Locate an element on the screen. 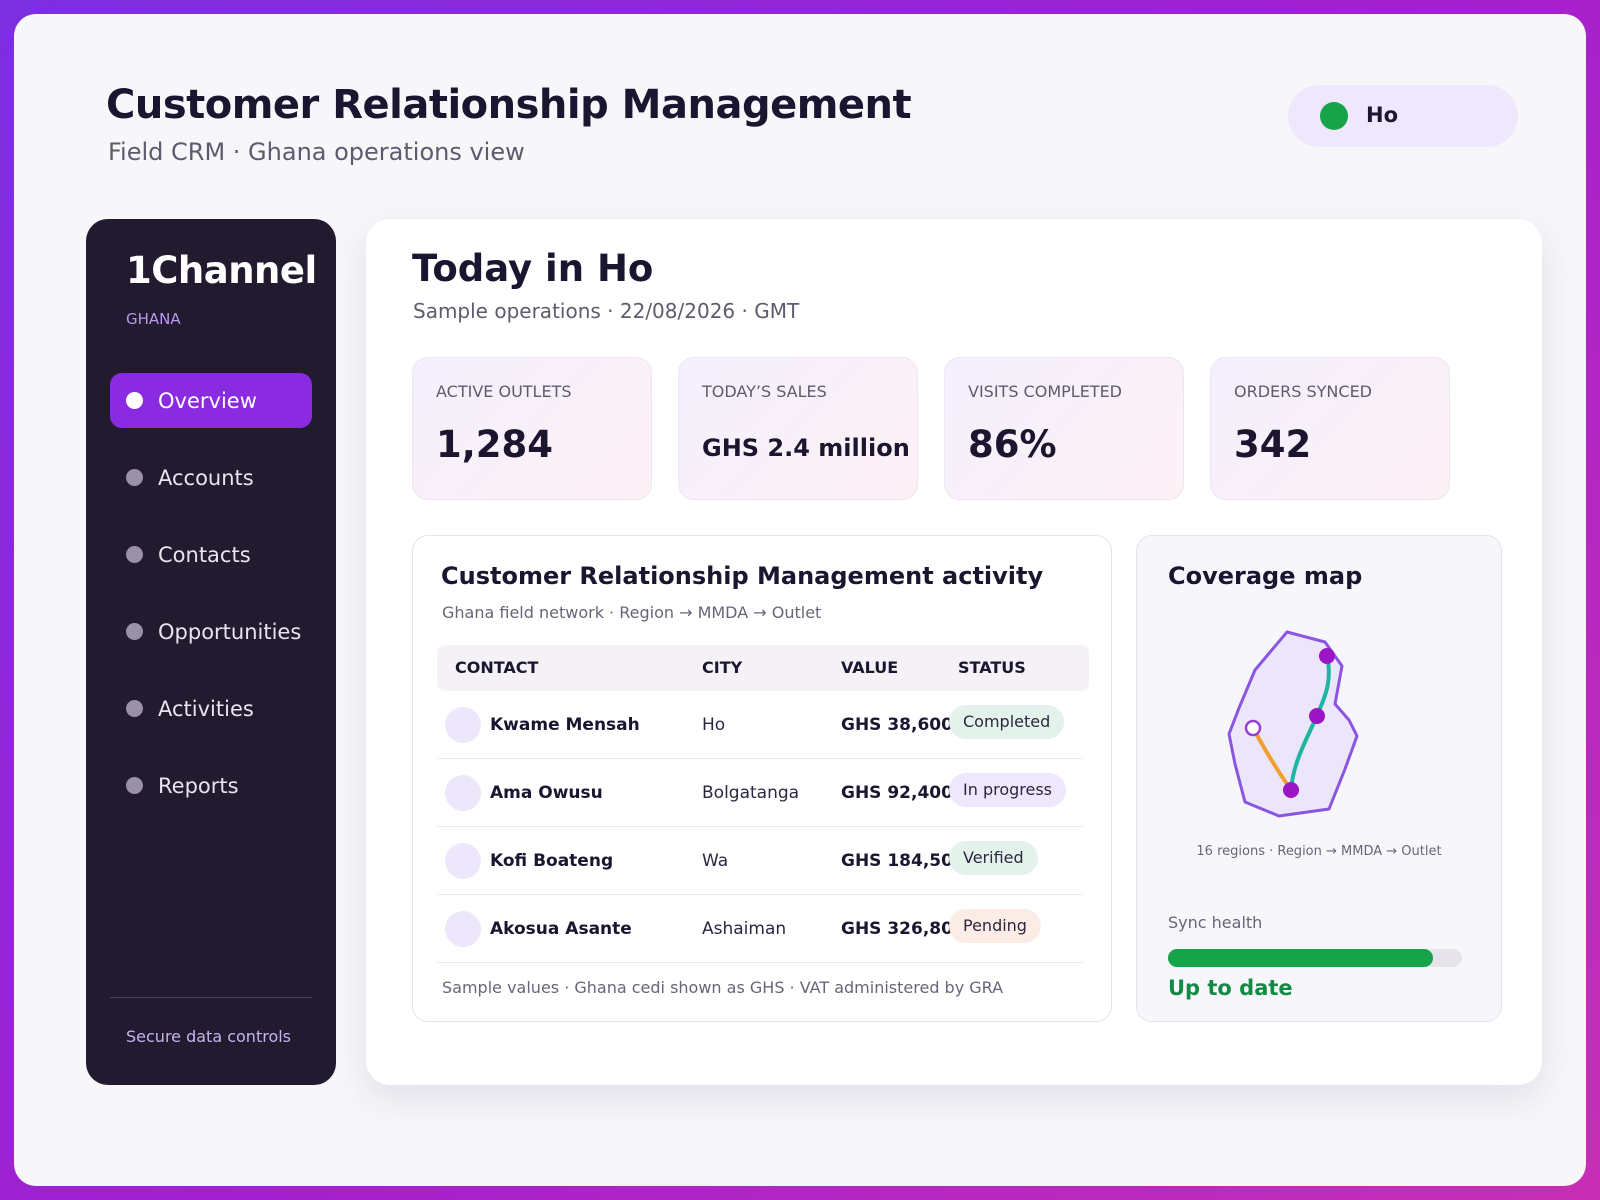 This screenshot has height=1200, width=1600. sidebar-item-accounts: Accounts is located at coordinates (211, 477).